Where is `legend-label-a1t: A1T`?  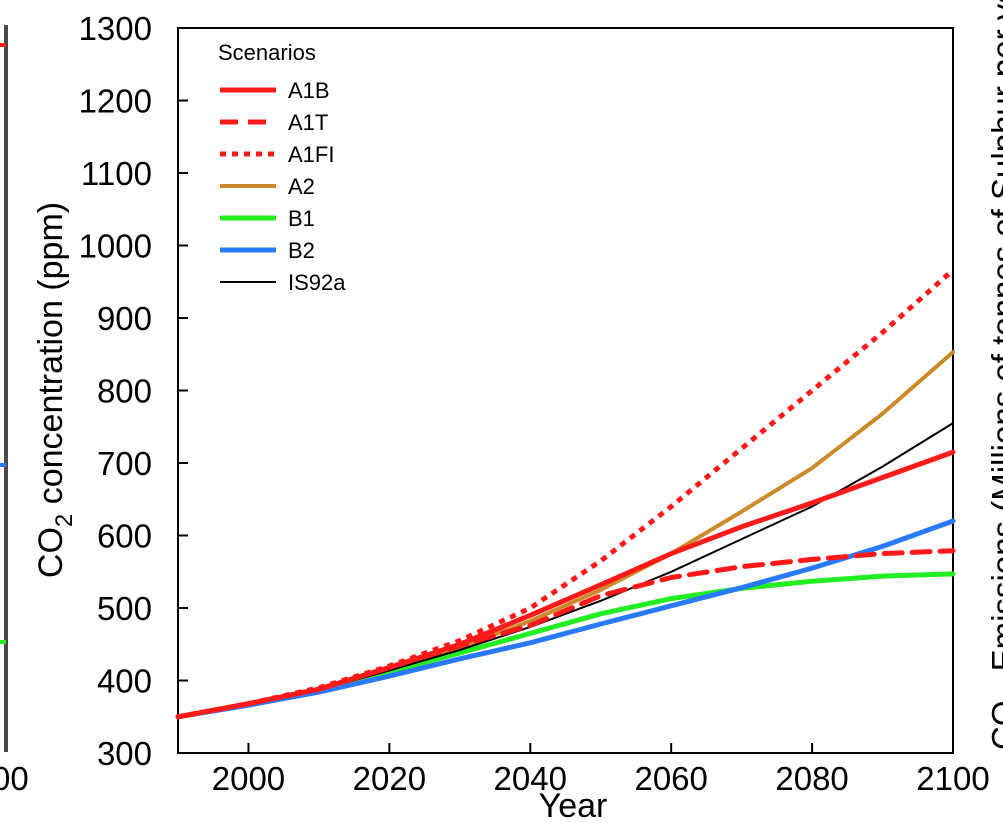
legend-label-a1t: A1T is located at coordinates (308, 122).